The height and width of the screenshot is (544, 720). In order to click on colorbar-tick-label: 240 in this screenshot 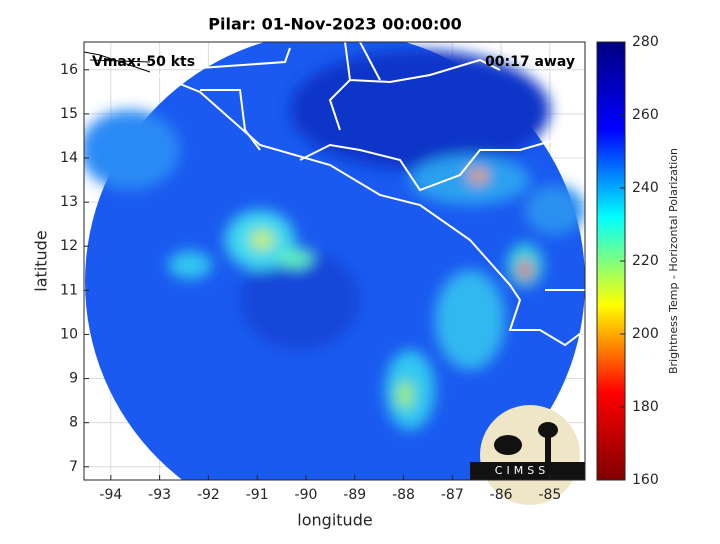, I will do `click(645, 188)`.